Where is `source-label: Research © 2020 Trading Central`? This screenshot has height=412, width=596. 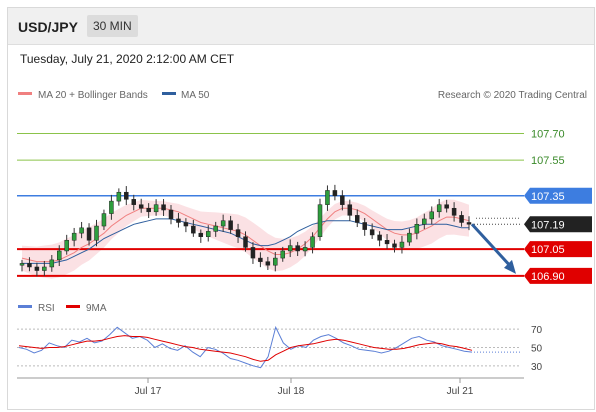
source-label: Research © 2020 Trading Central is located at coordinates (512, 95).